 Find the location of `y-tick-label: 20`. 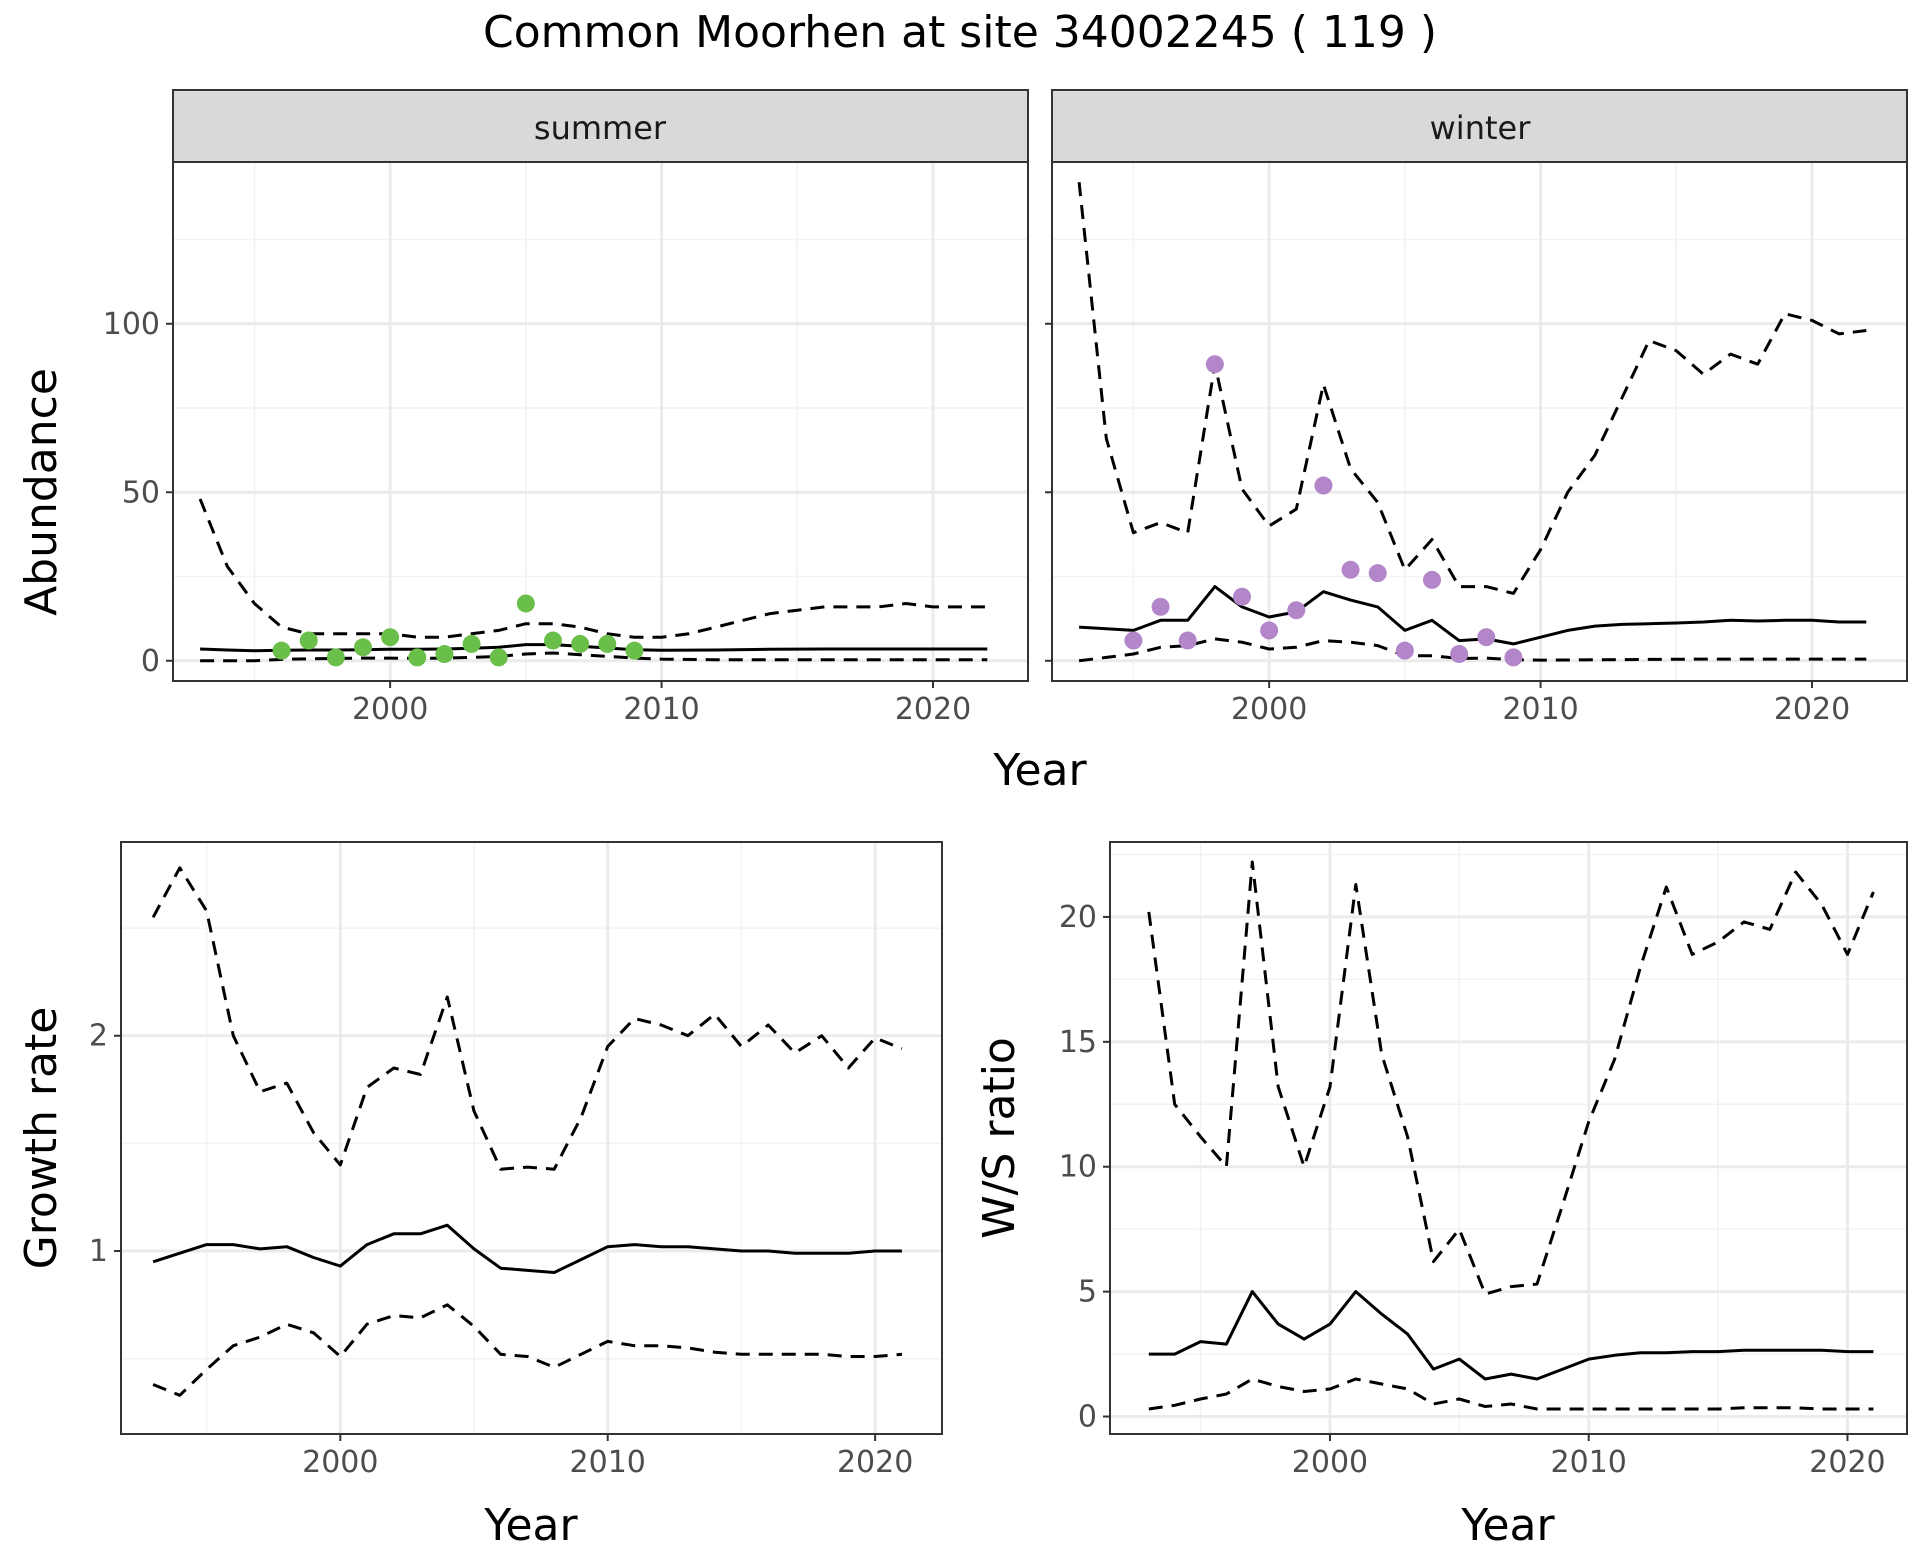

y-tick-label: 20 is located at coordinates (1078, 917).